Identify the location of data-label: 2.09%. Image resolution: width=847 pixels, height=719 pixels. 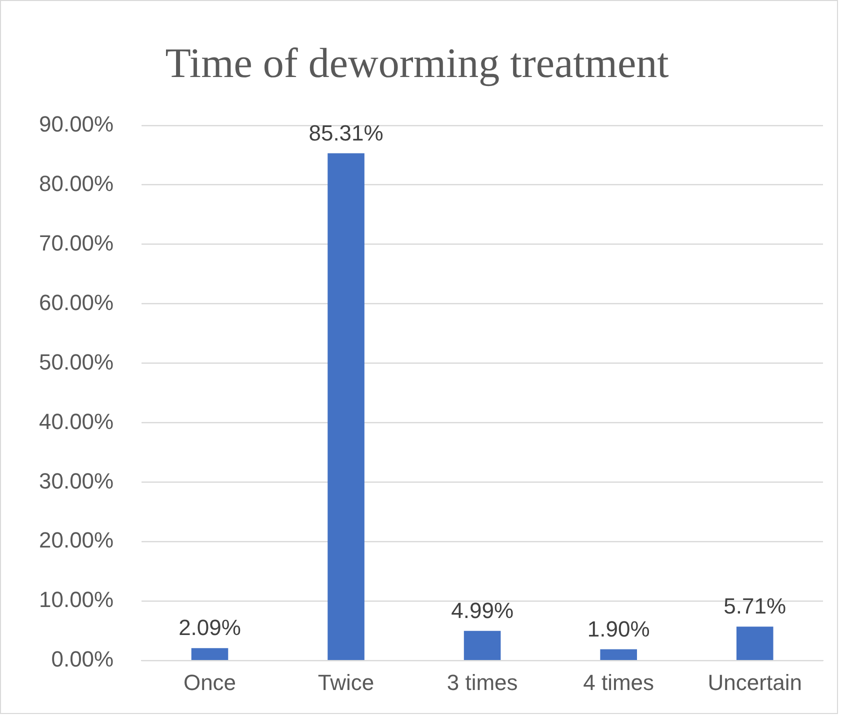
(209, 627).